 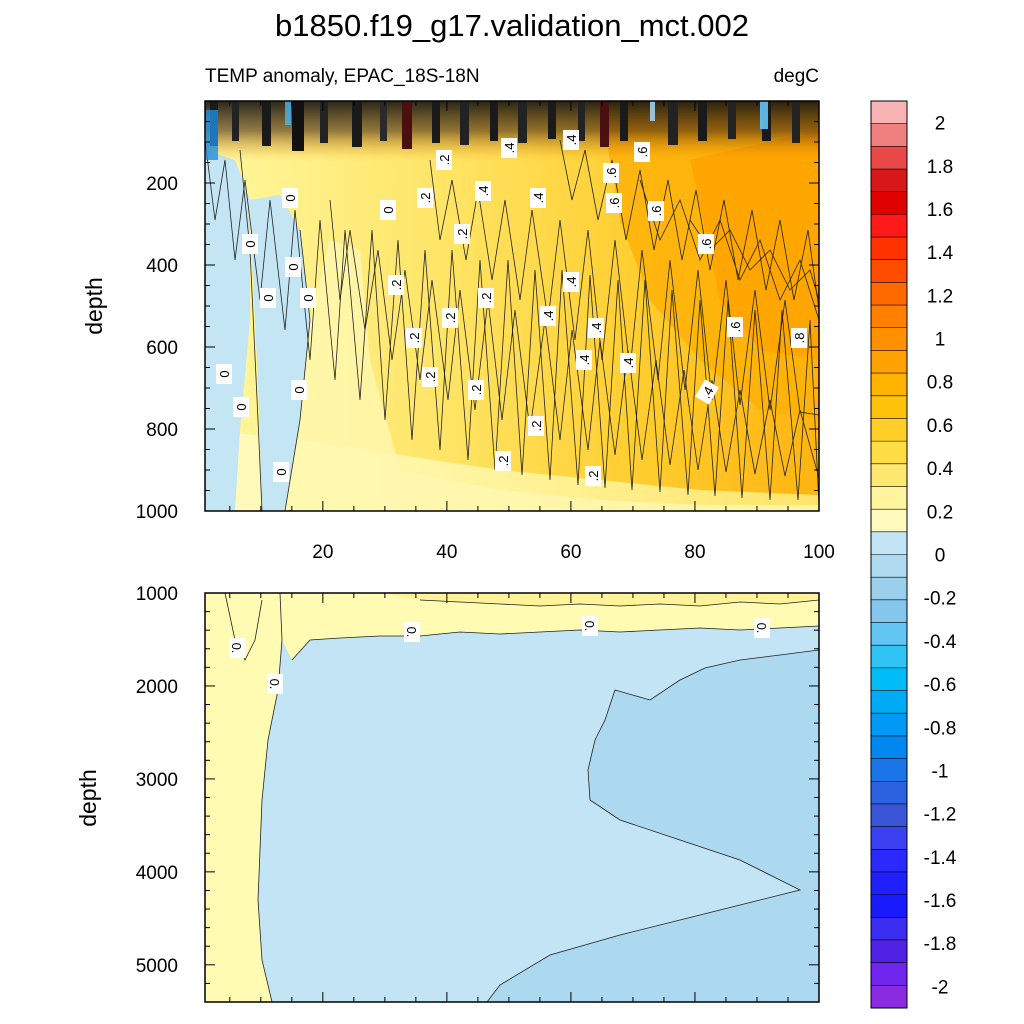 What do you see at coordinates (237, 648) in the screenshot?
I see `contour-label: 0.` at bounding box center [237, 648].